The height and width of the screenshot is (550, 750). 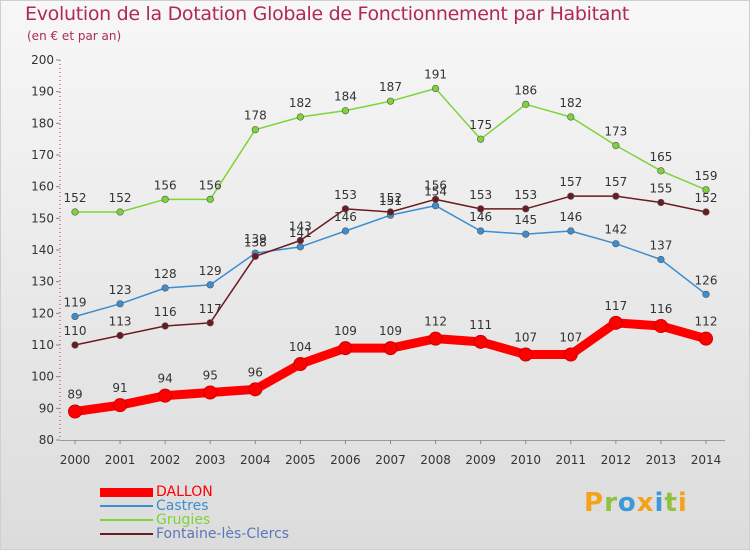 What do you see at coordinates (570, 182) in the screenshot?
I see `data-label: 157` at bounding box center [570, 182].